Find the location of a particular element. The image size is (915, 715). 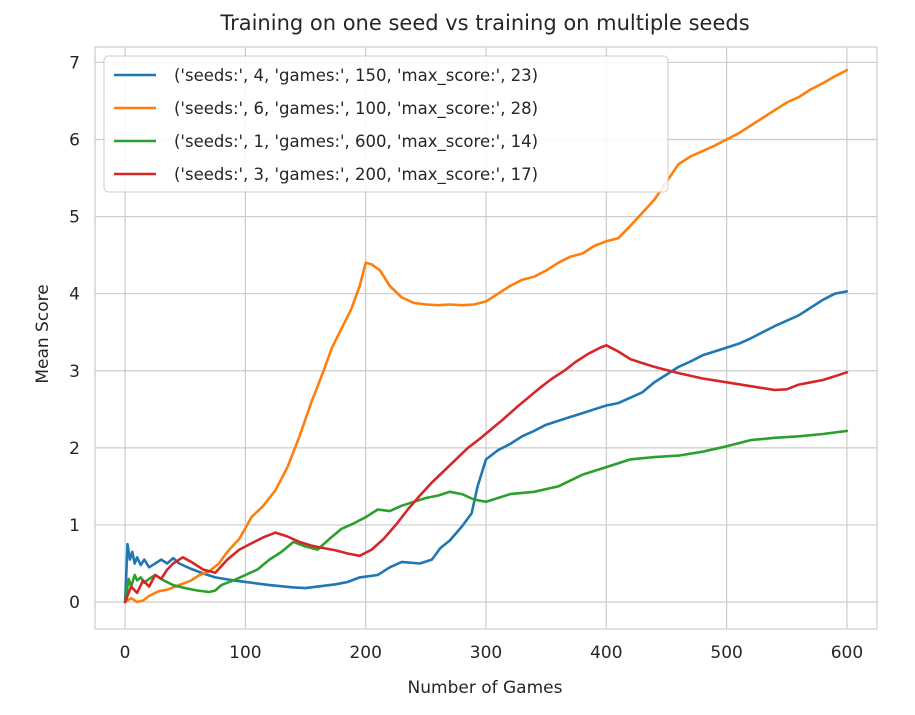

y-axis-label: Mean Score is located at coordinates (43, 333).